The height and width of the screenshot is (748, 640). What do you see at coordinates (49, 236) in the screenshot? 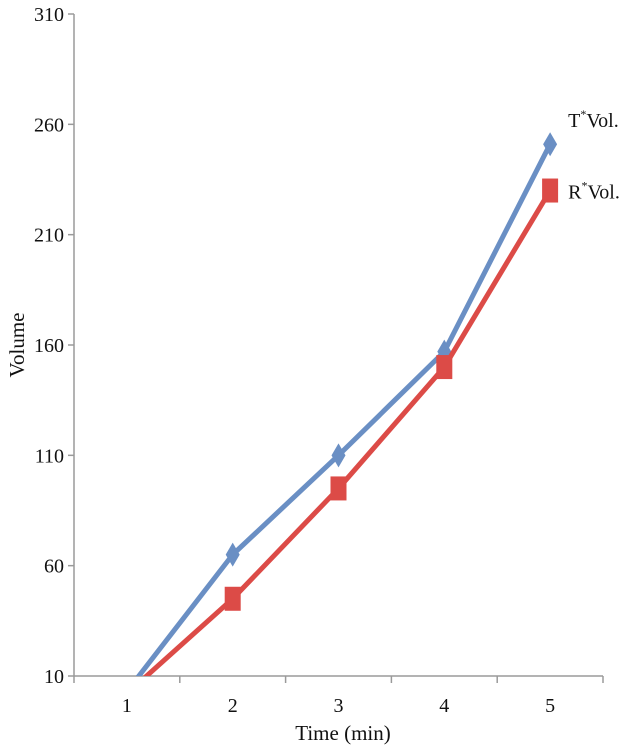
I see `y-tick-label: 210` at bounding box center [49, 236].